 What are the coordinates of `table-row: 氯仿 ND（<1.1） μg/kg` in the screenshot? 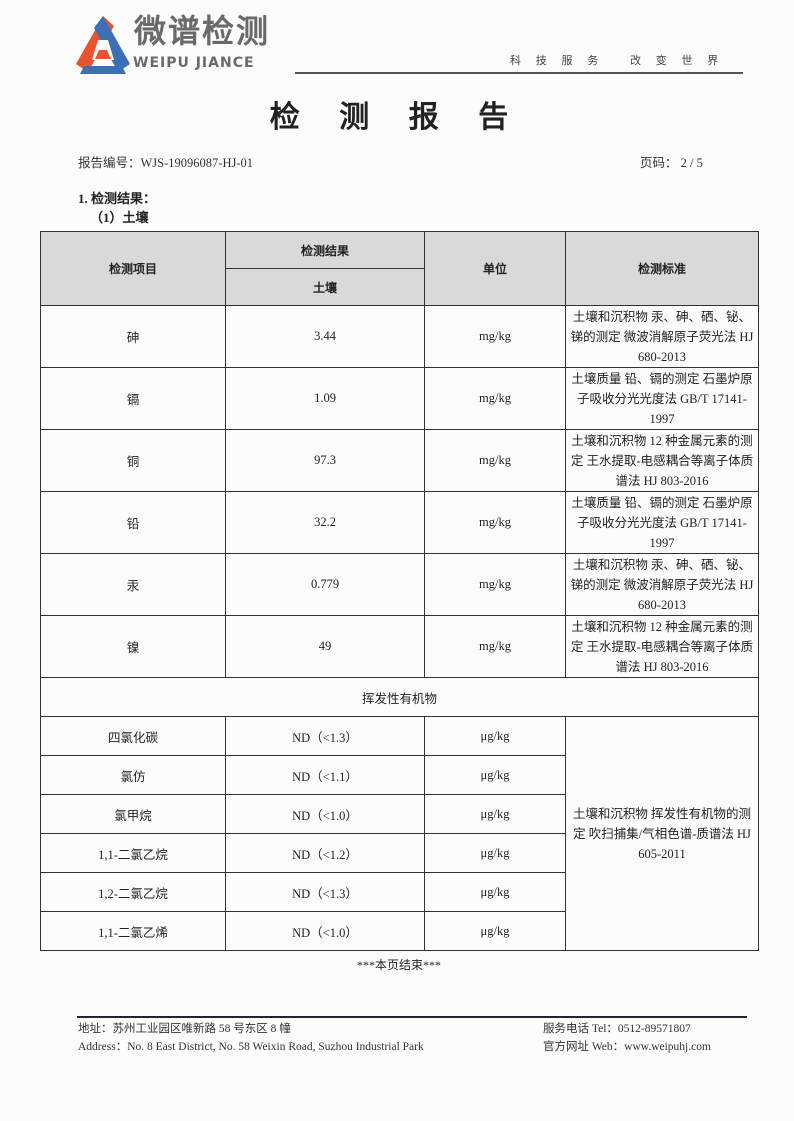 It's located at (399, 775).